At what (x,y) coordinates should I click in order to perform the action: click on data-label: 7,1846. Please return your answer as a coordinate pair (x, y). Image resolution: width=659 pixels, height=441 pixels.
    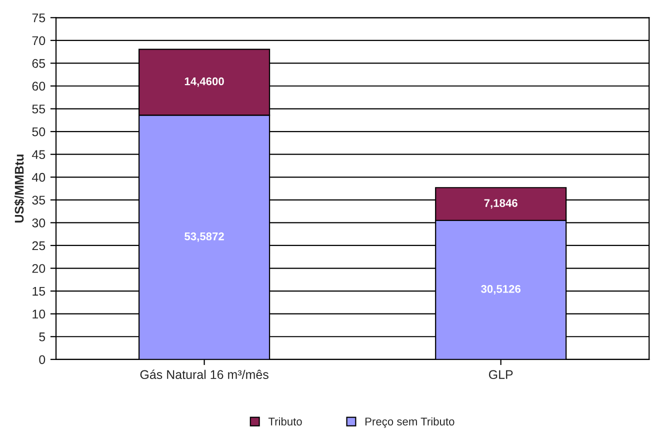
    Looking at the image, I should click on (501, 204).